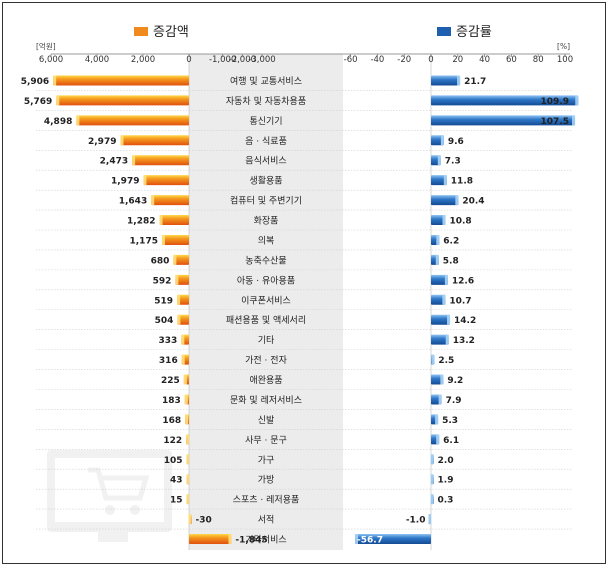 The height and width of the screenshot is (568, 610). What do you see at coordinates (242, 60) in the screenshot?
I see `tick-label-amount: -2,000` at bounding box center [242, 60].